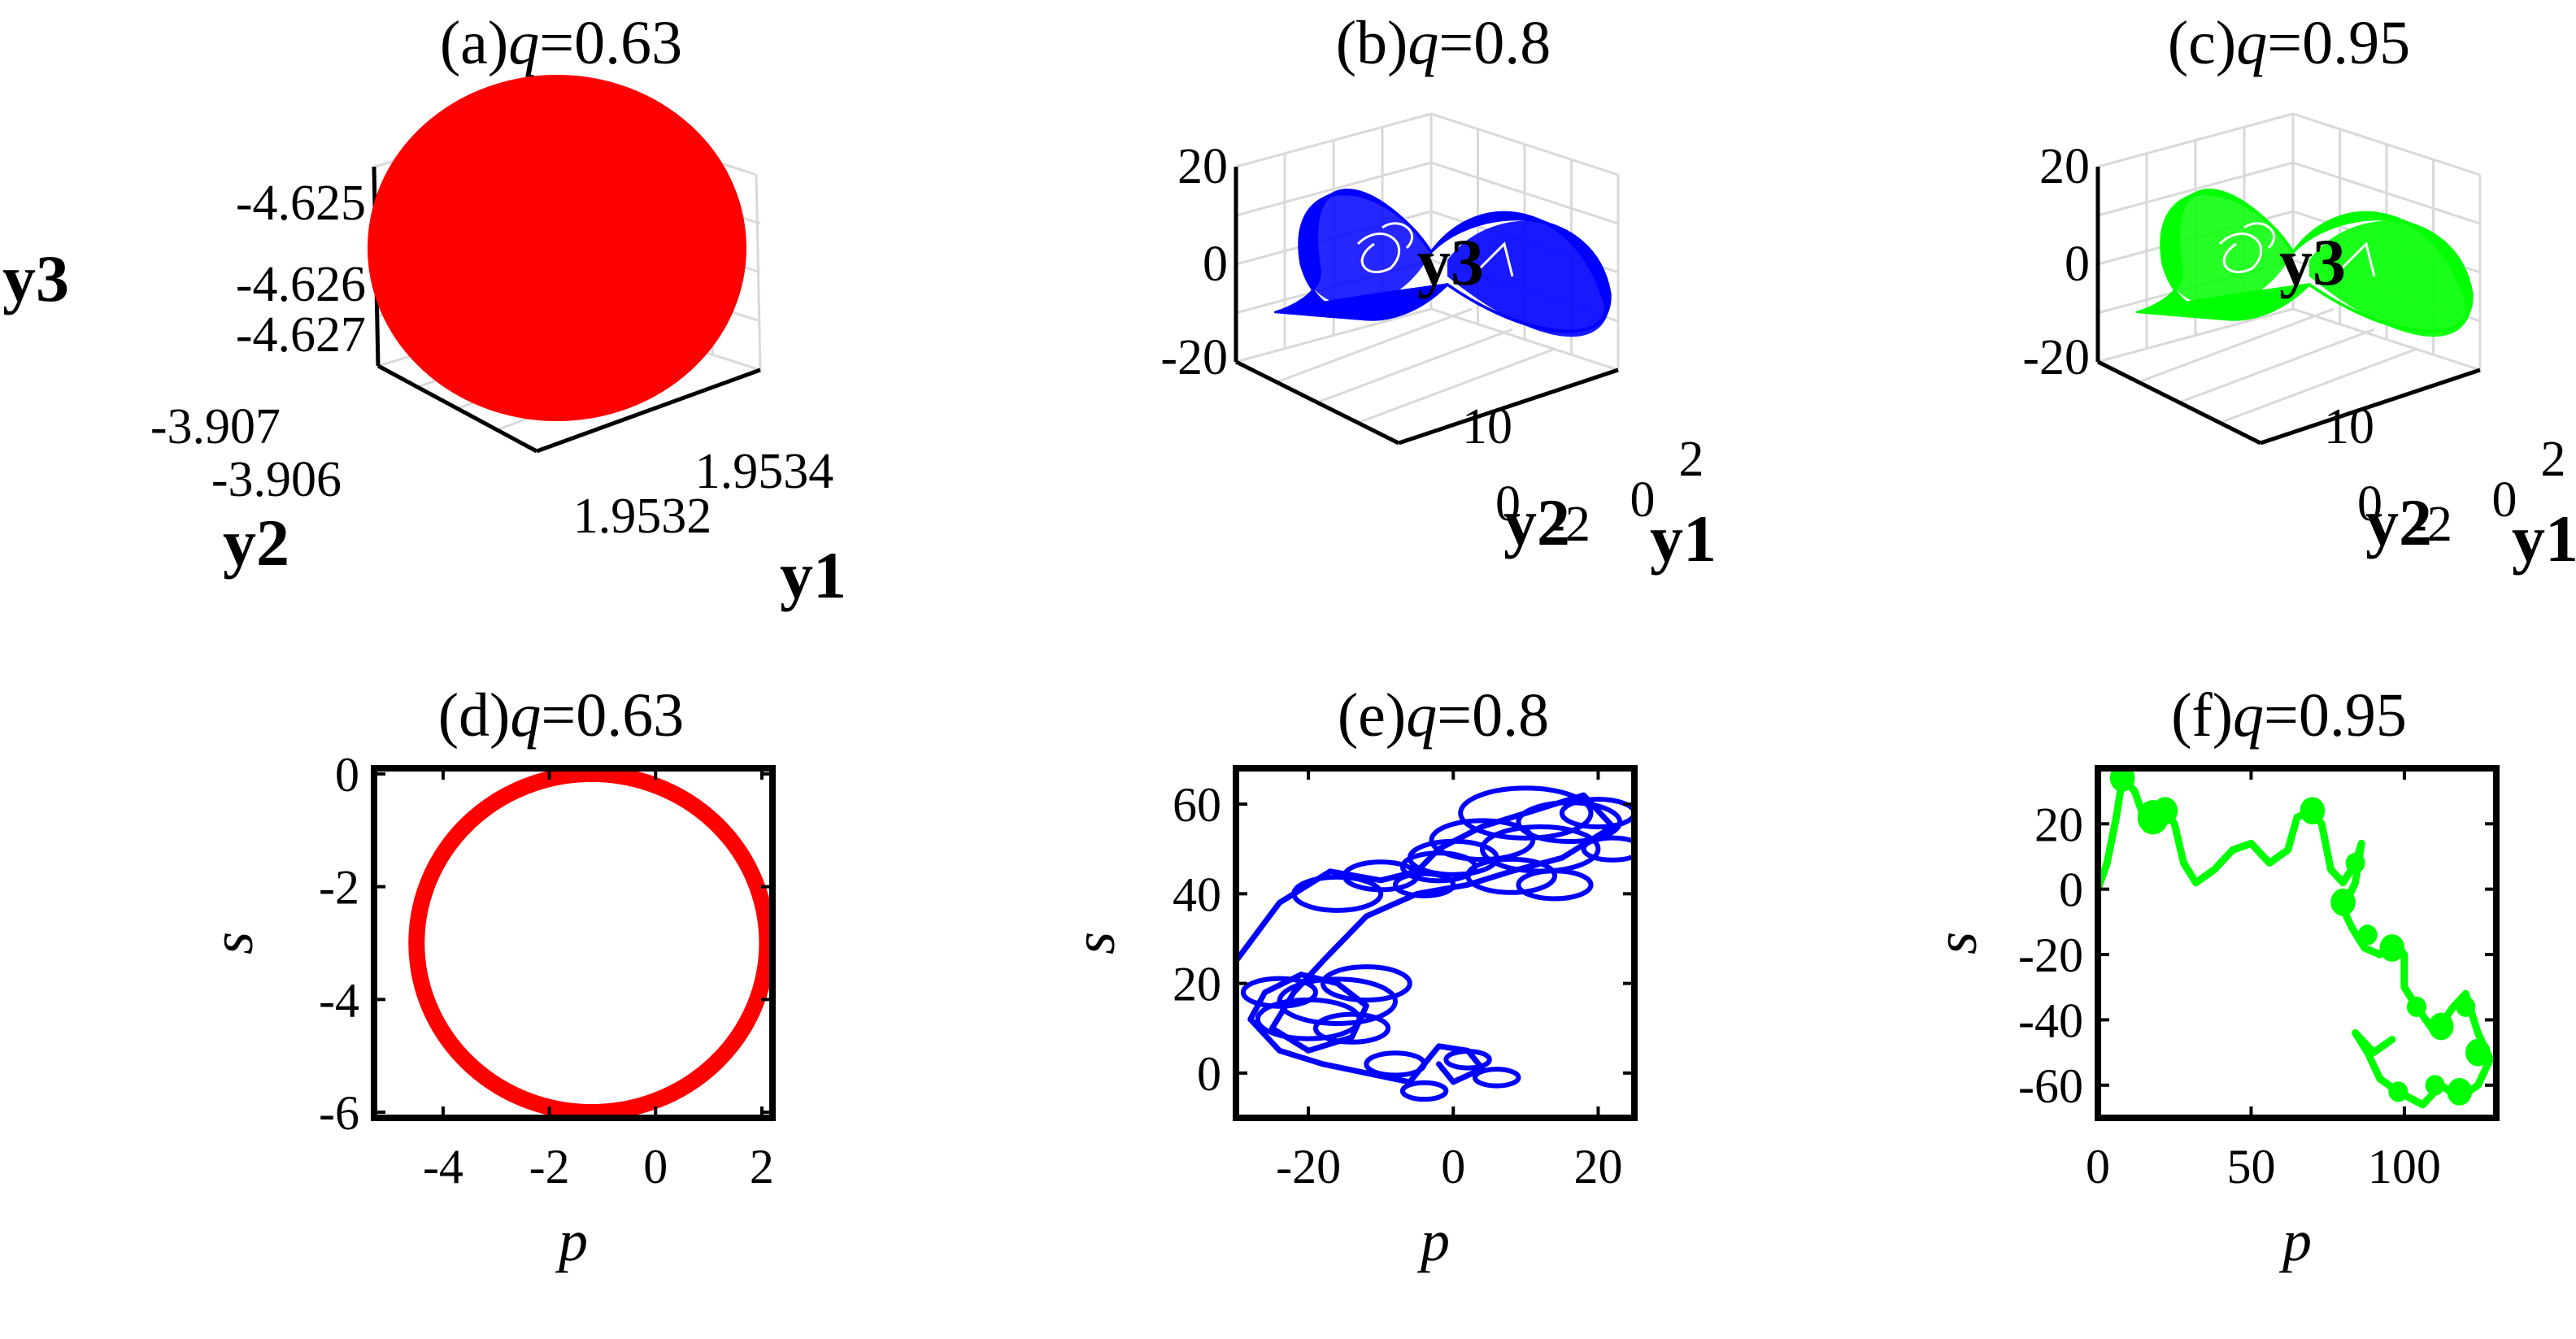  I want to click on x-tick-label: 0, so click(1643, 500).